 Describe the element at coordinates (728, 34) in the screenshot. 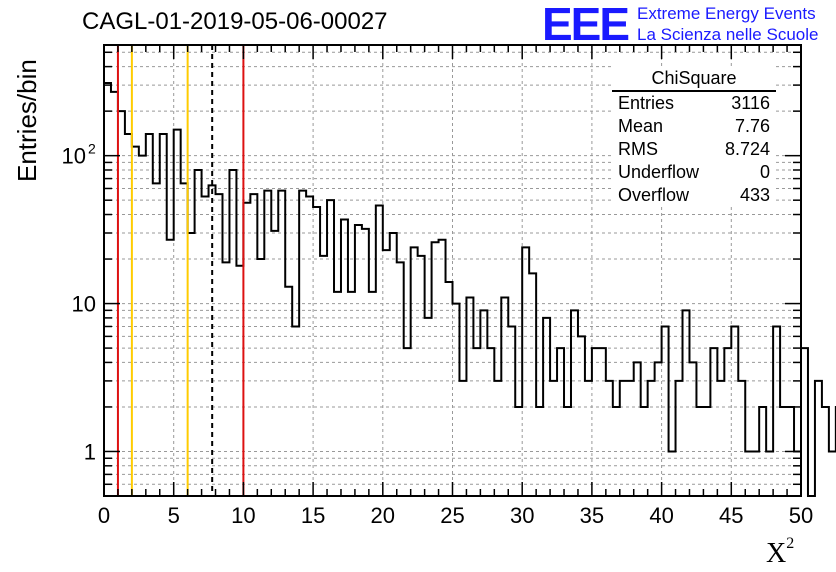

I see `logo-text-line2: La Scienza nelle Scuole` at that location.